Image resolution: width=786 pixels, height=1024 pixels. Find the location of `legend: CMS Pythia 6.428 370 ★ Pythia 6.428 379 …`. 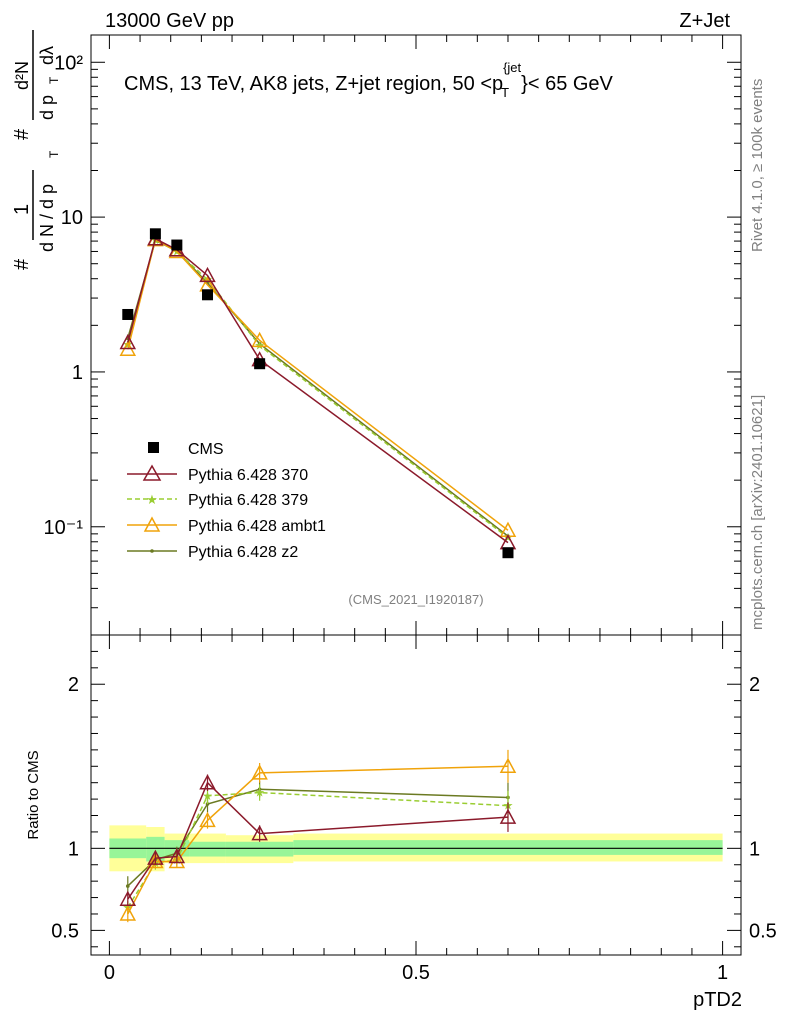

legend: CMS Pythia 6.428 370 ★ Pythia 6.428 379 … is located at coordinates (226, 501).